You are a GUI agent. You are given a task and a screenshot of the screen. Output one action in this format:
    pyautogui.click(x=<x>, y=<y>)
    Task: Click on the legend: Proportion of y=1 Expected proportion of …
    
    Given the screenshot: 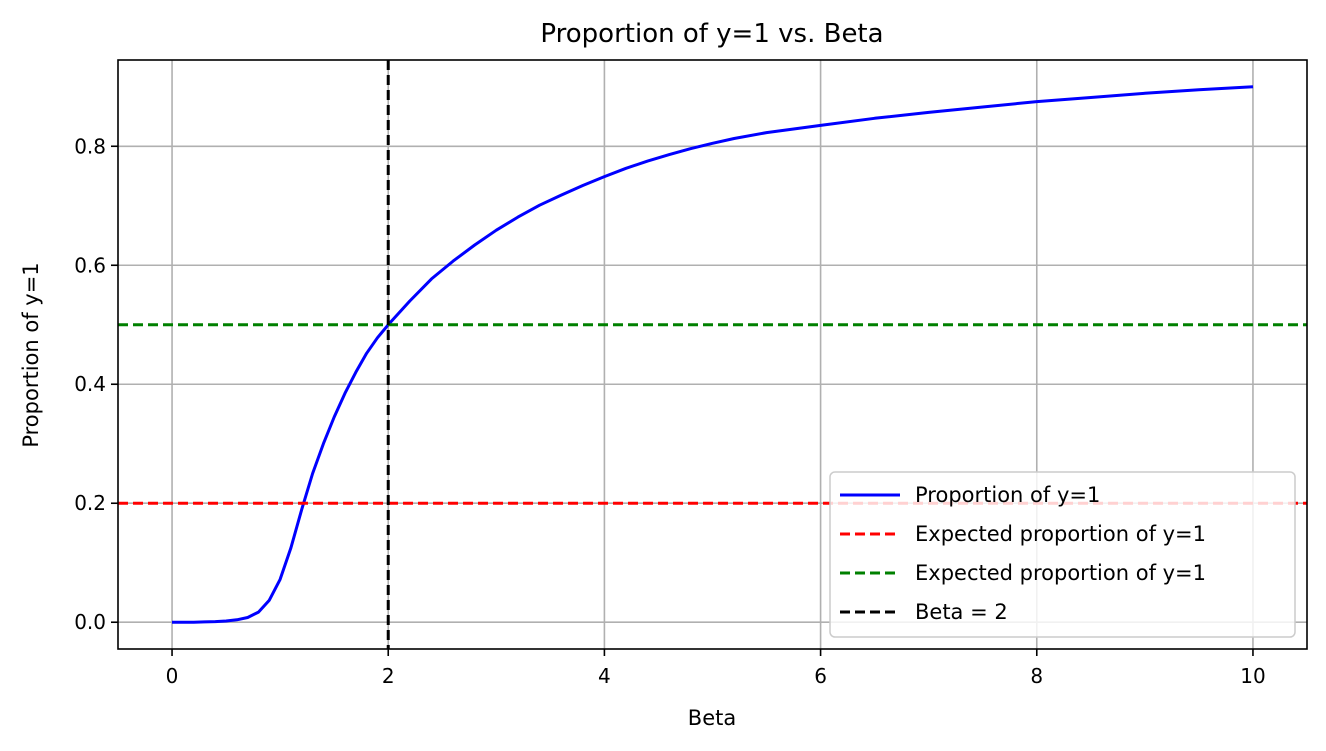 What is the action you would take?
    pyautogui.click(x=1062, y=554)
    